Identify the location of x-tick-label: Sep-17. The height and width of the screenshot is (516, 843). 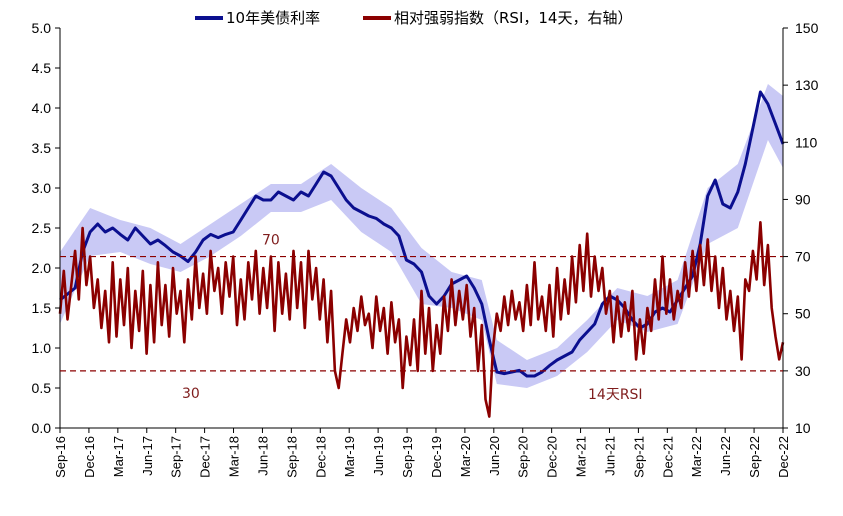
(176, 457).